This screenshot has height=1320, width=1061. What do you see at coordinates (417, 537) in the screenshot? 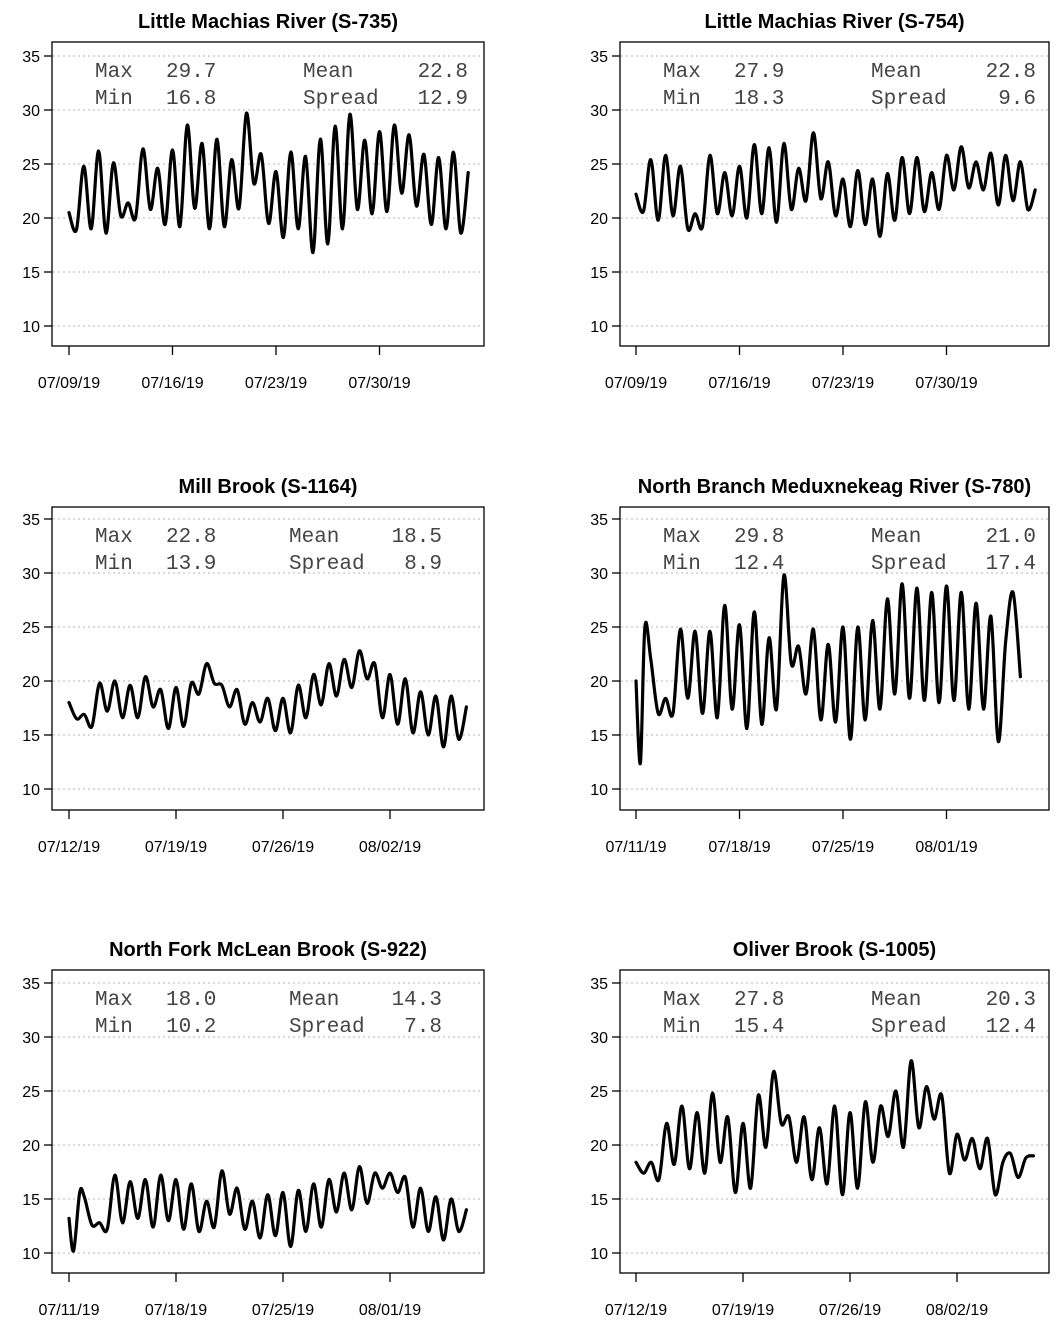
I see `stat-mean-value: 18.5` at bounding box center [417, 537].